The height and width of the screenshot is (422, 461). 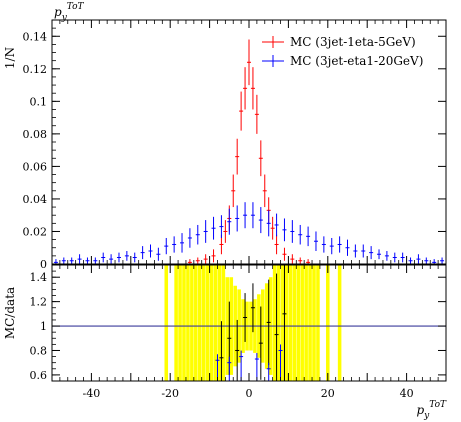 What do you see at coordinates (356, 61) in the screenshot?
I see `legend-label: MC (3jet-eta1-20GeV)` at bounding box center [356, 61].